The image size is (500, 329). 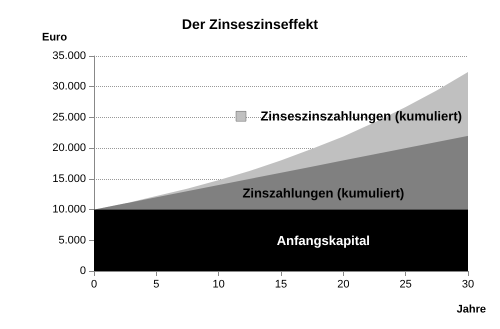 I want to click on x-tick-label: 0, so click(x=94, y=284).